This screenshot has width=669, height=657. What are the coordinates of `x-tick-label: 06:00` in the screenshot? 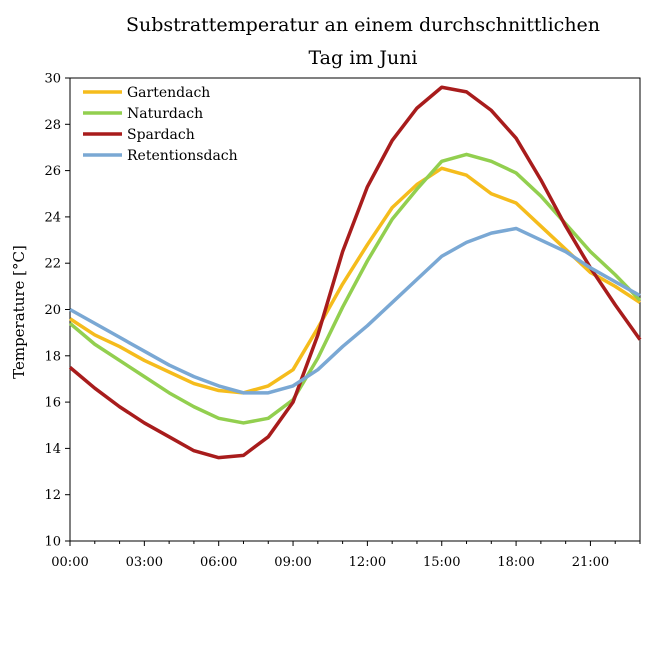 It's located at (218, 562).